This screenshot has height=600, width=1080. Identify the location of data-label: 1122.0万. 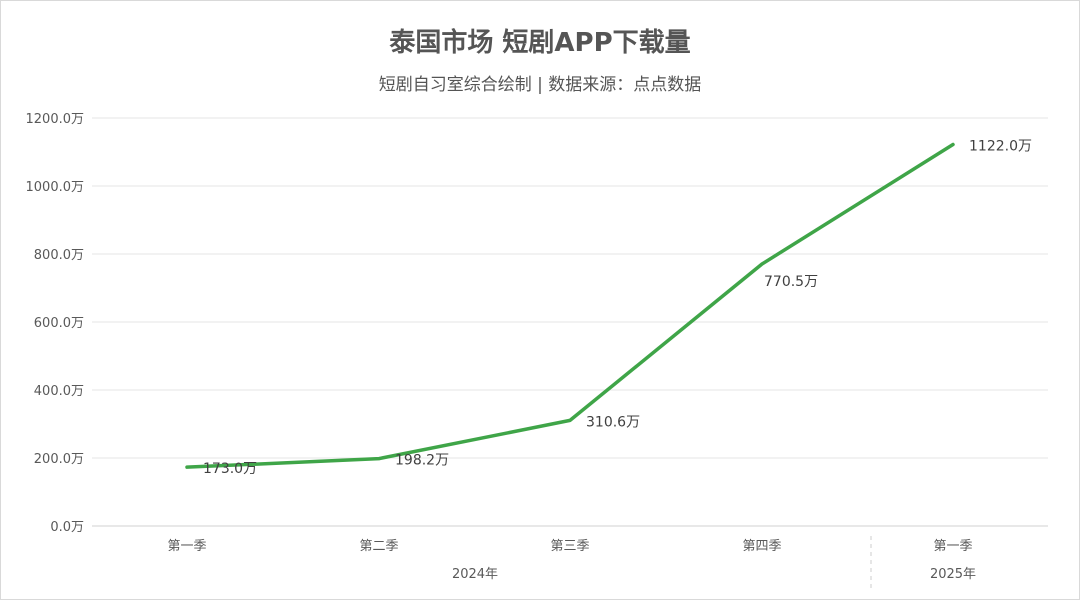
(1000, 147).